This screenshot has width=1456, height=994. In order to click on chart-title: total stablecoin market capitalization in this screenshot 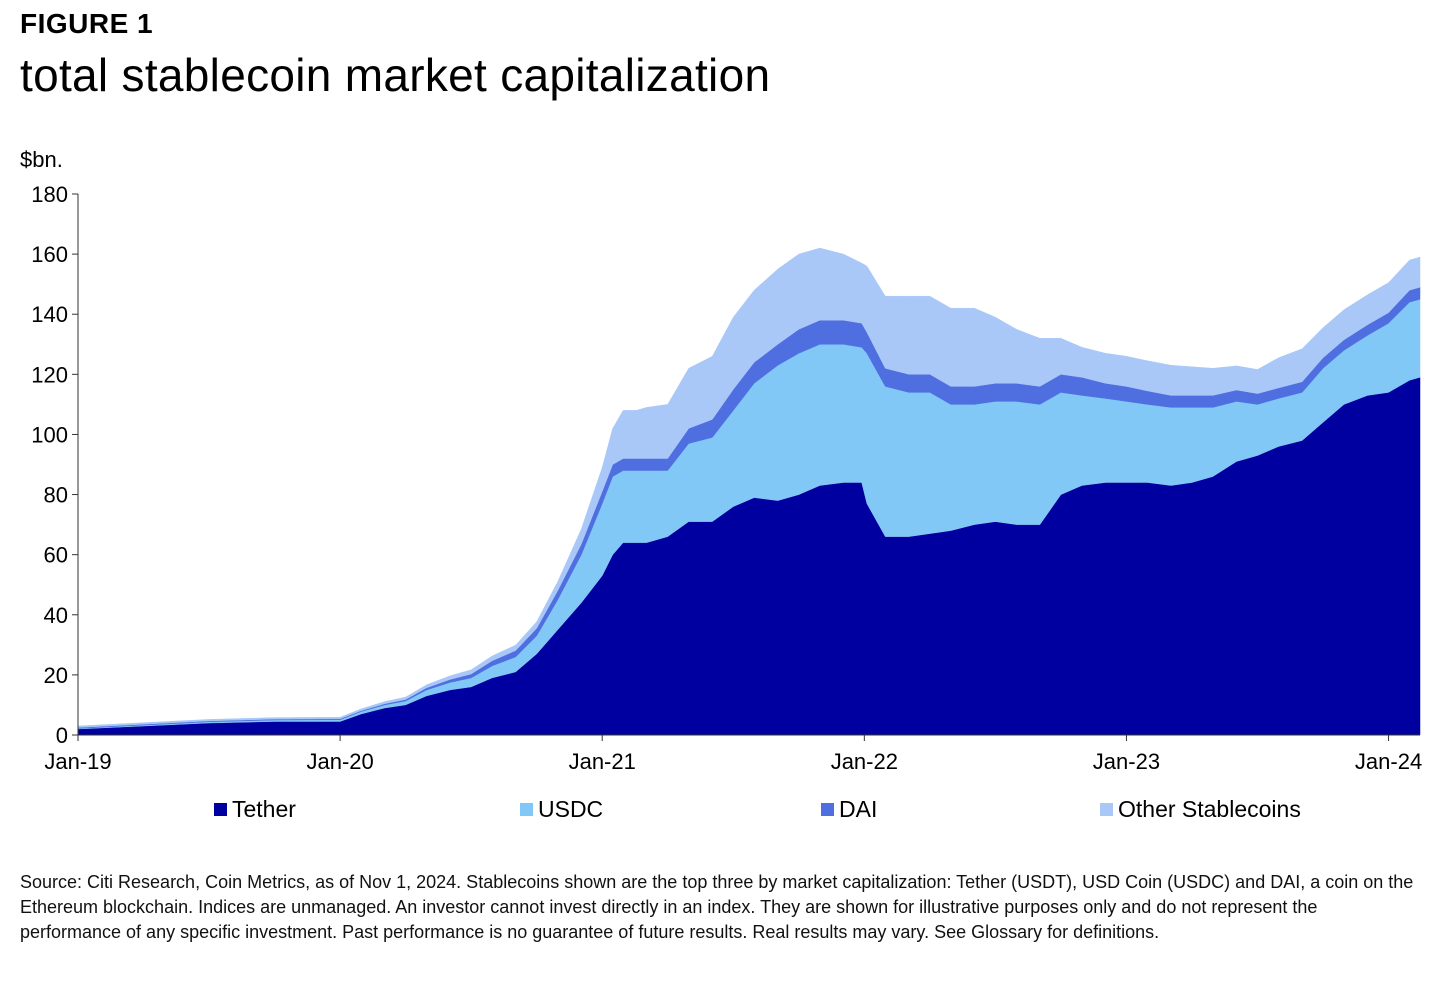, I will do `click(395, 75)`.